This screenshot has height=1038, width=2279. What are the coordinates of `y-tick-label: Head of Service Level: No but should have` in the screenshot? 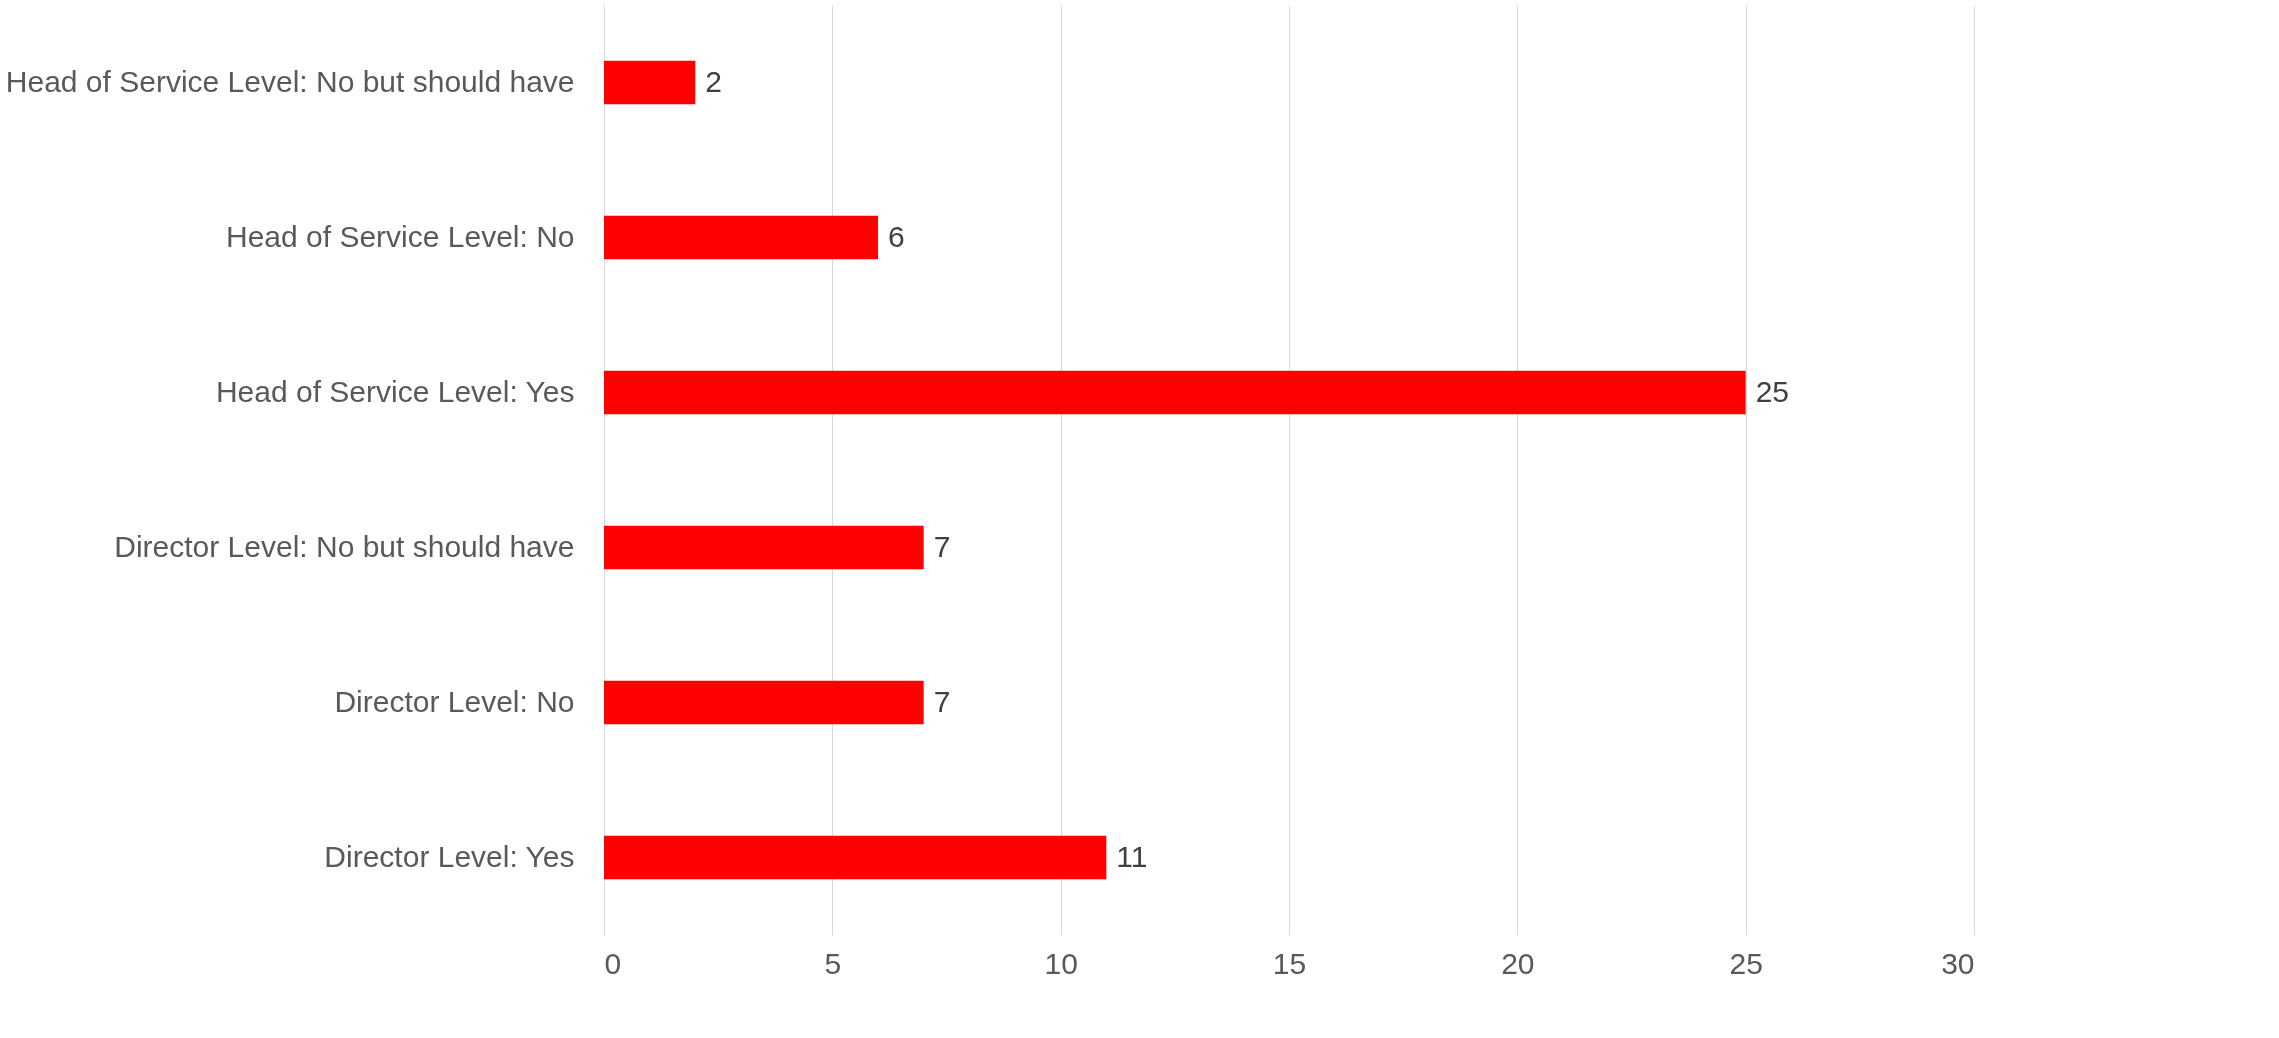 It's located at (290, 81).